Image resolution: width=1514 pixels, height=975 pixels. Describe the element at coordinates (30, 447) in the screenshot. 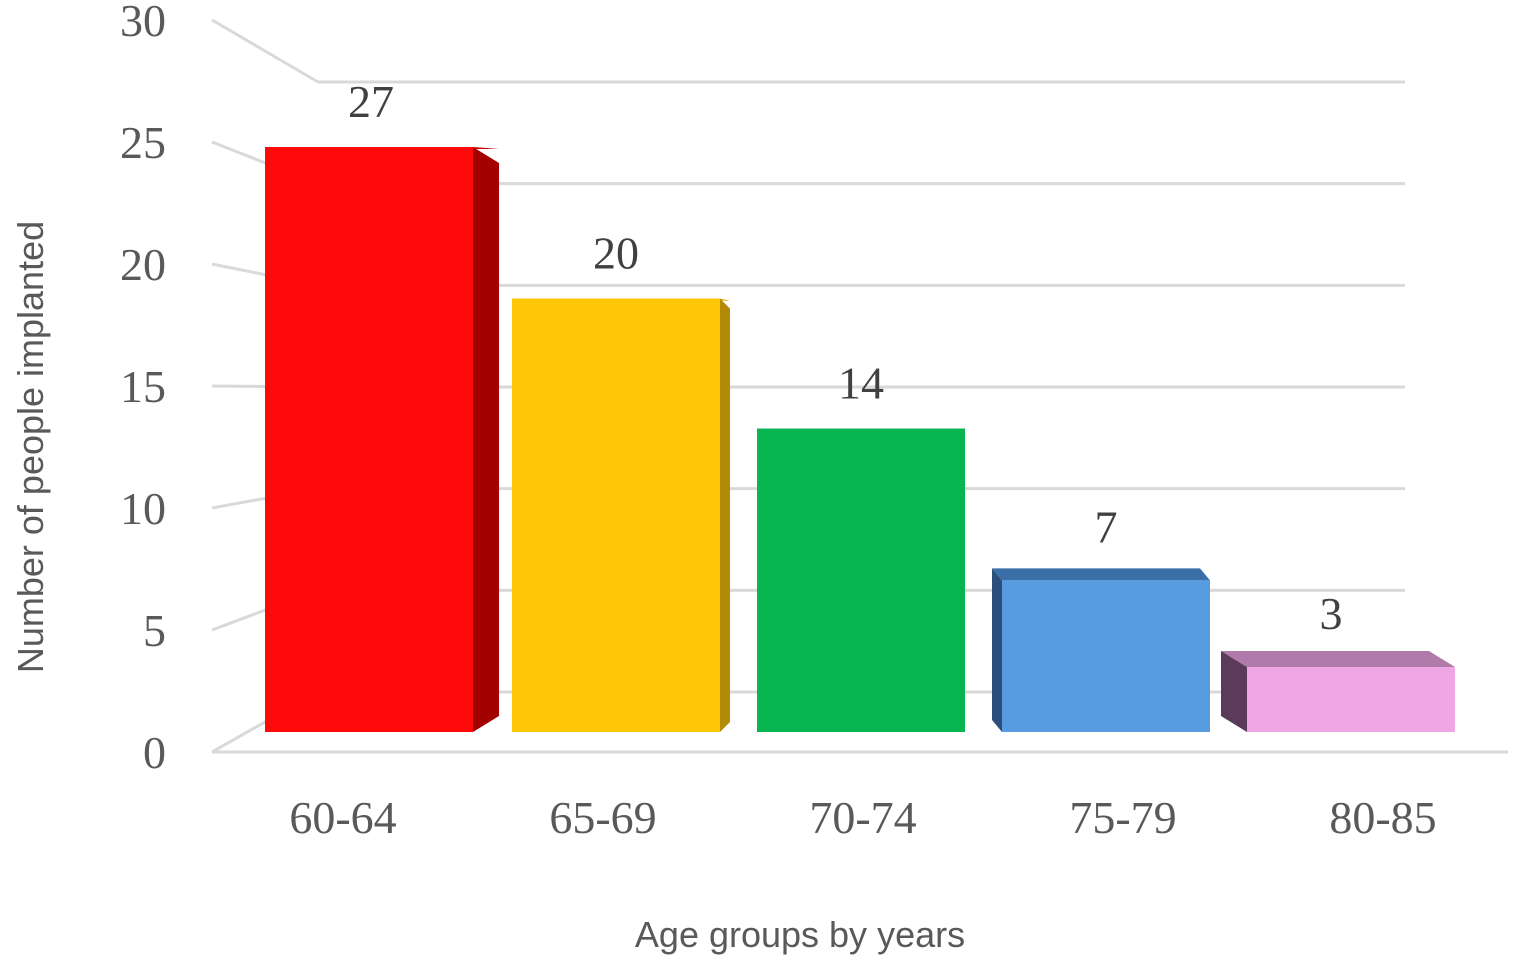

I see `y-axis-title: Number of people implanted` at that location.